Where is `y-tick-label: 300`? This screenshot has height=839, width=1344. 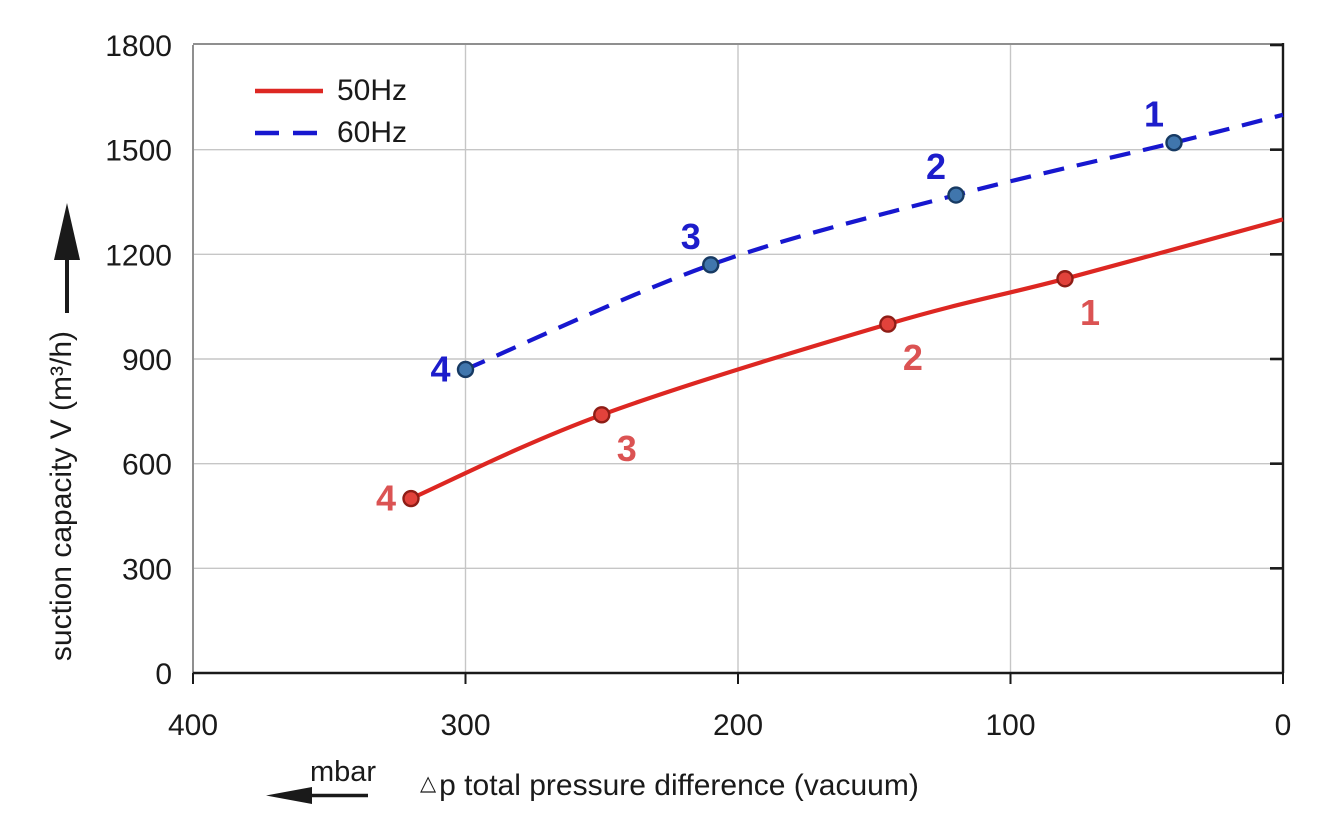 y-tick-label: 300 is located at coordinates (147, 569).